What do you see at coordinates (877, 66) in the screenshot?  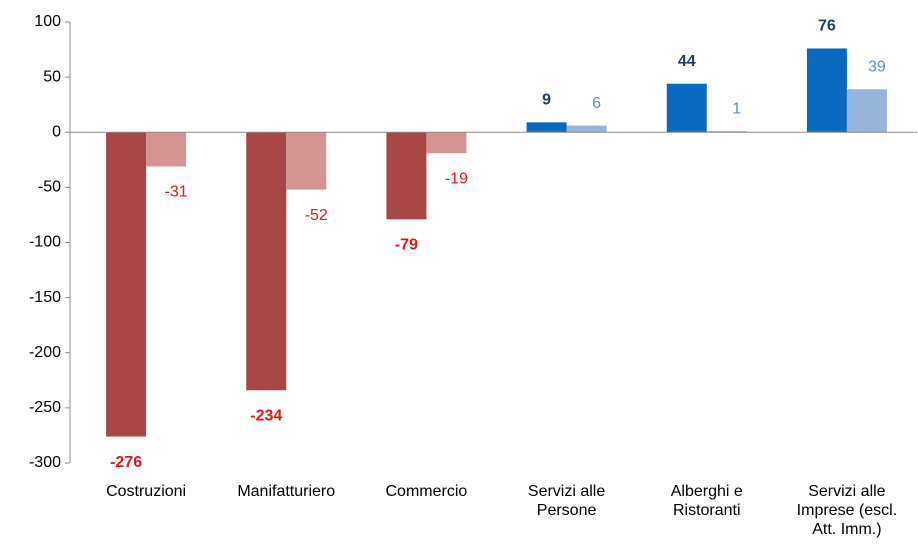 I see `value-label: 39` at bounding box center [877, 66].